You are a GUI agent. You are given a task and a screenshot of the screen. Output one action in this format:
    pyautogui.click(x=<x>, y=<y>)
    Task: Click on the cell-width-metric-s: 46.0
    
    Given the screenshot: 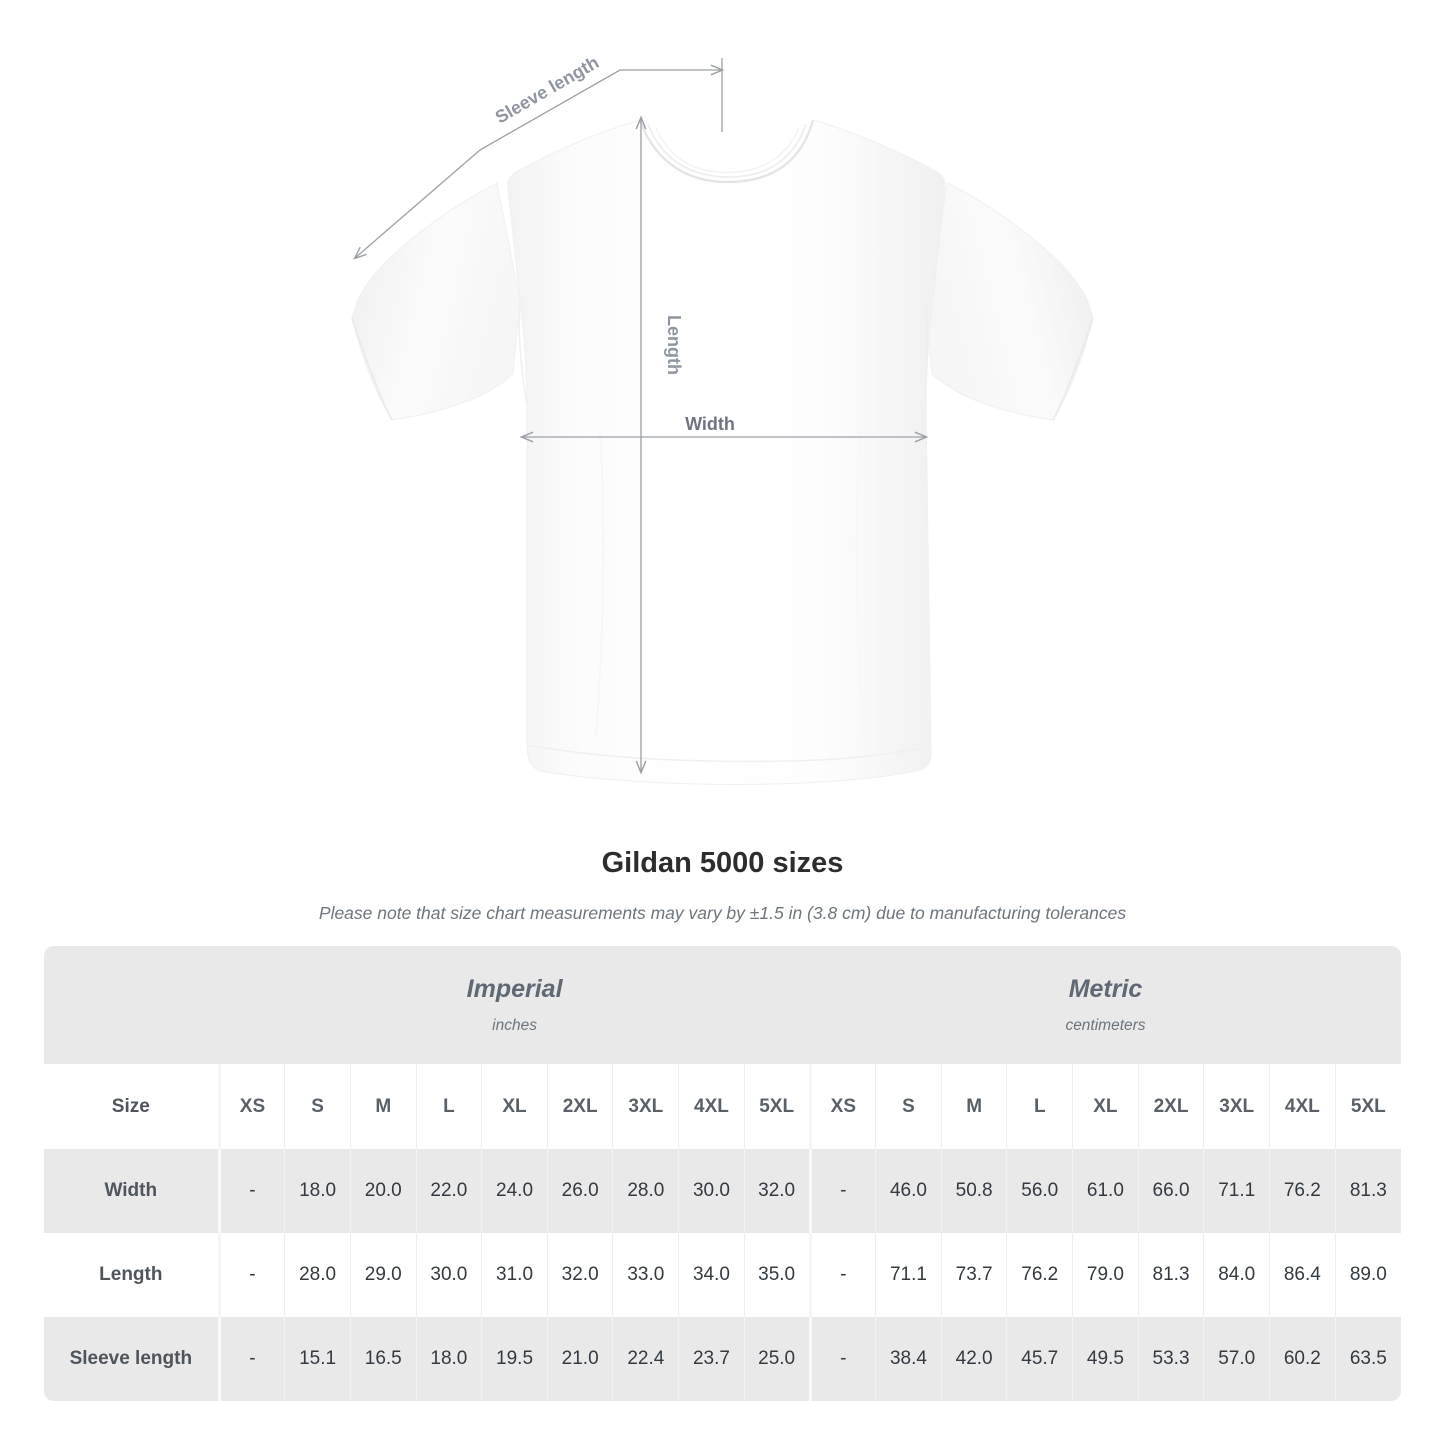 What is the action you would take?
    pyautogui.click(x=908, y=1191)
    